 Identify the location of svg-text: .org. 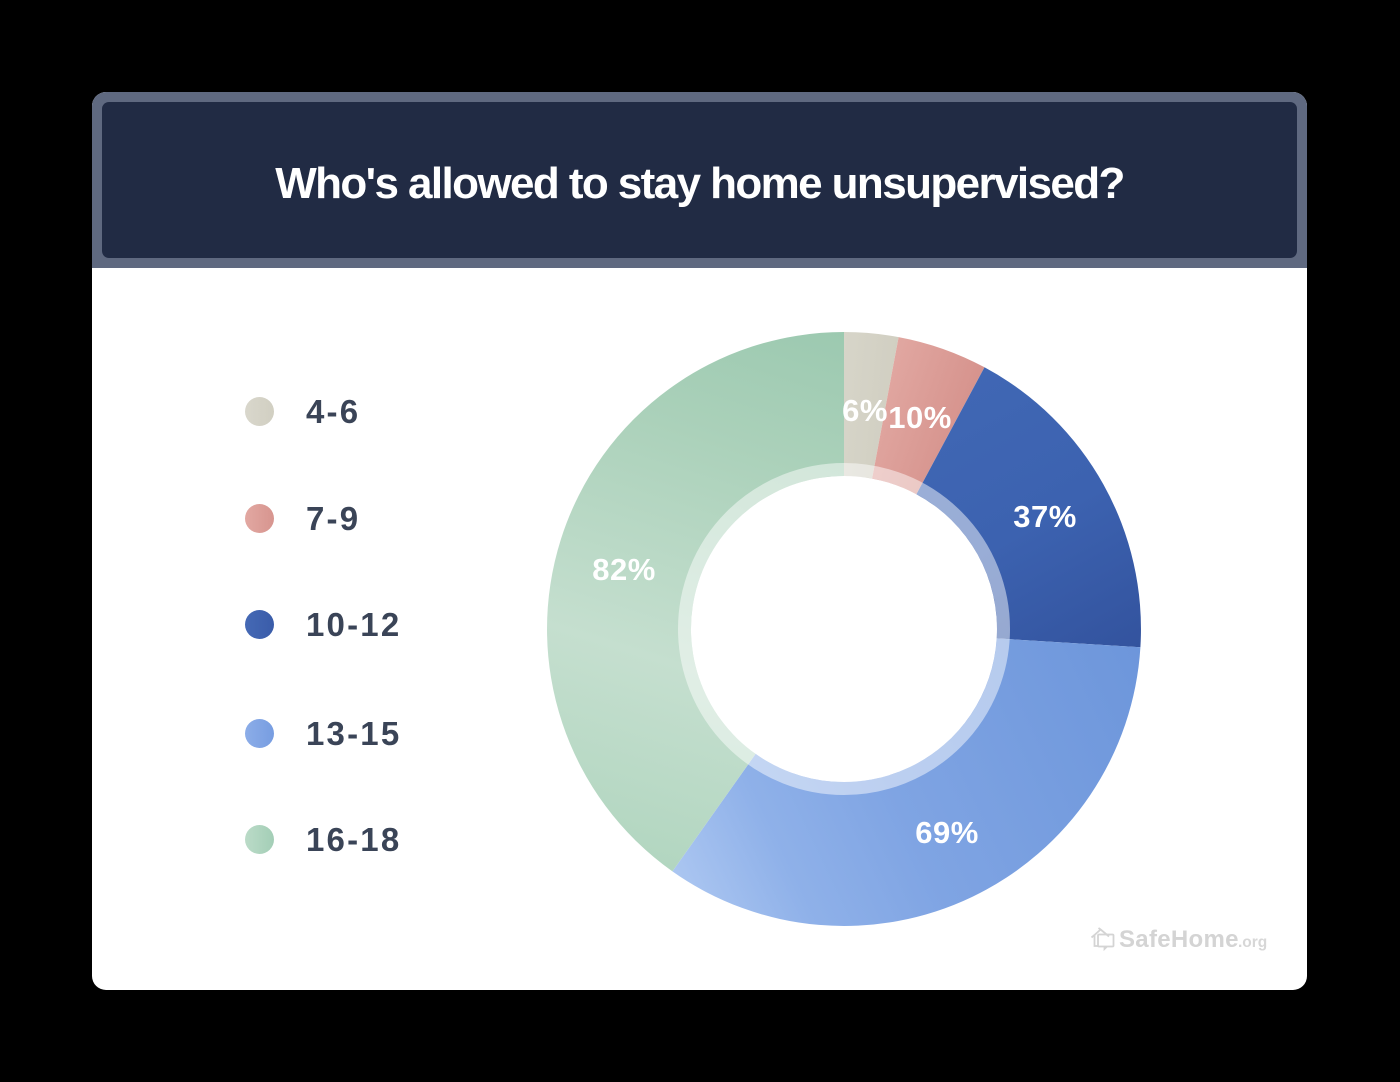
(1252, 942).